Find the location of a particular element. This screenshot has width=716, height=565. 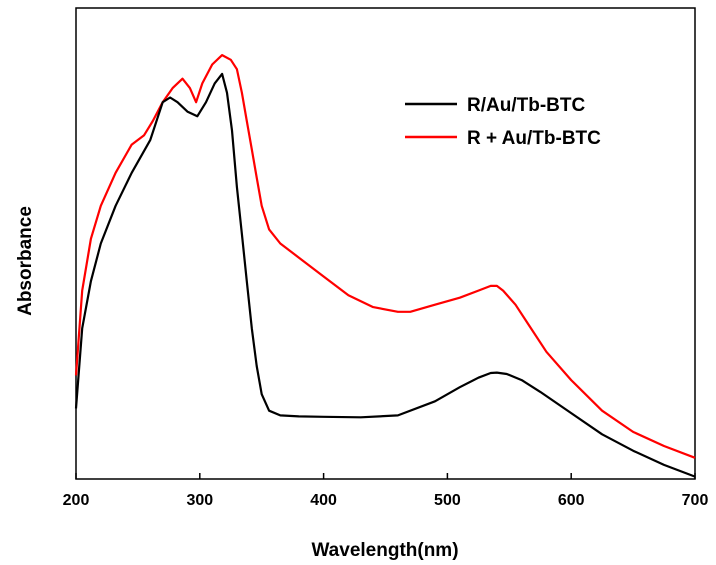

x-ticks is located at coordinates (385, 476).